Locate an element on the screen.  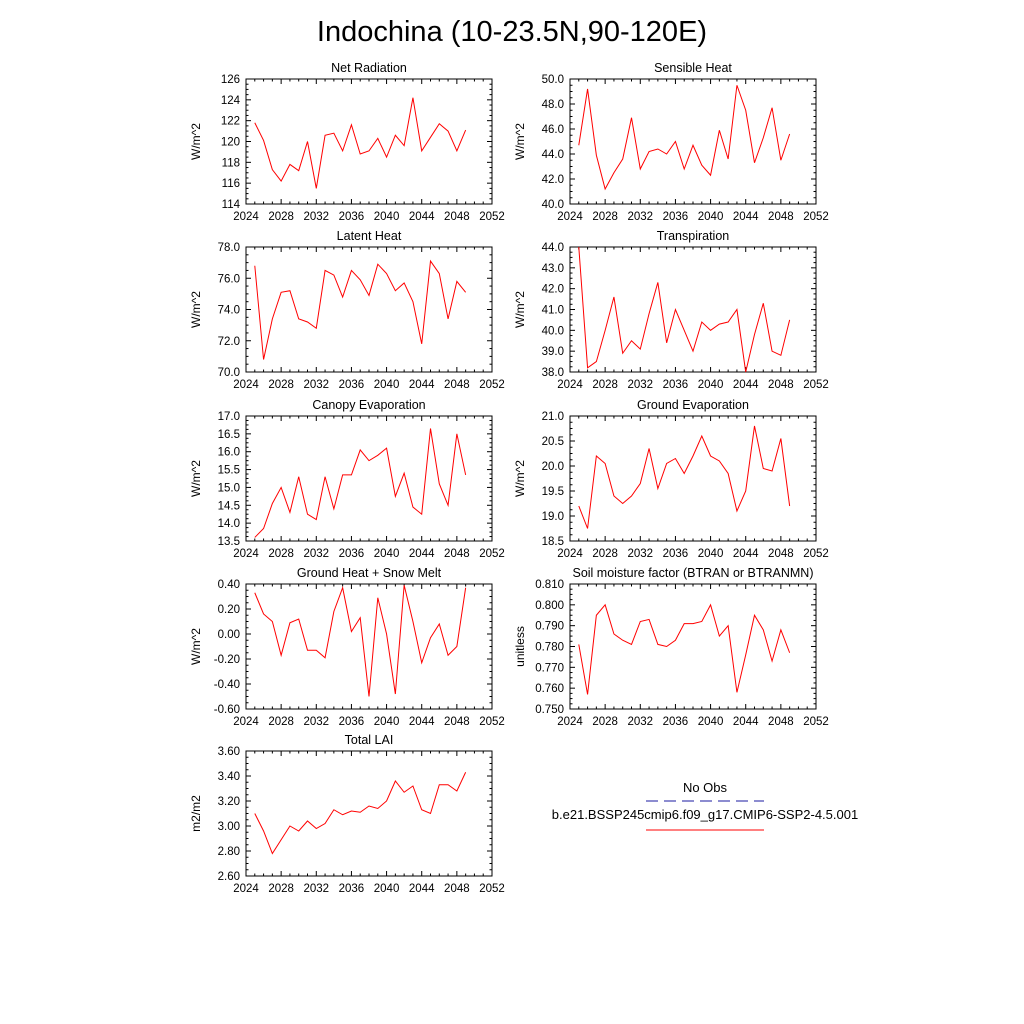
y-tick-label: 0.780 is located at coordinates (549, 648).